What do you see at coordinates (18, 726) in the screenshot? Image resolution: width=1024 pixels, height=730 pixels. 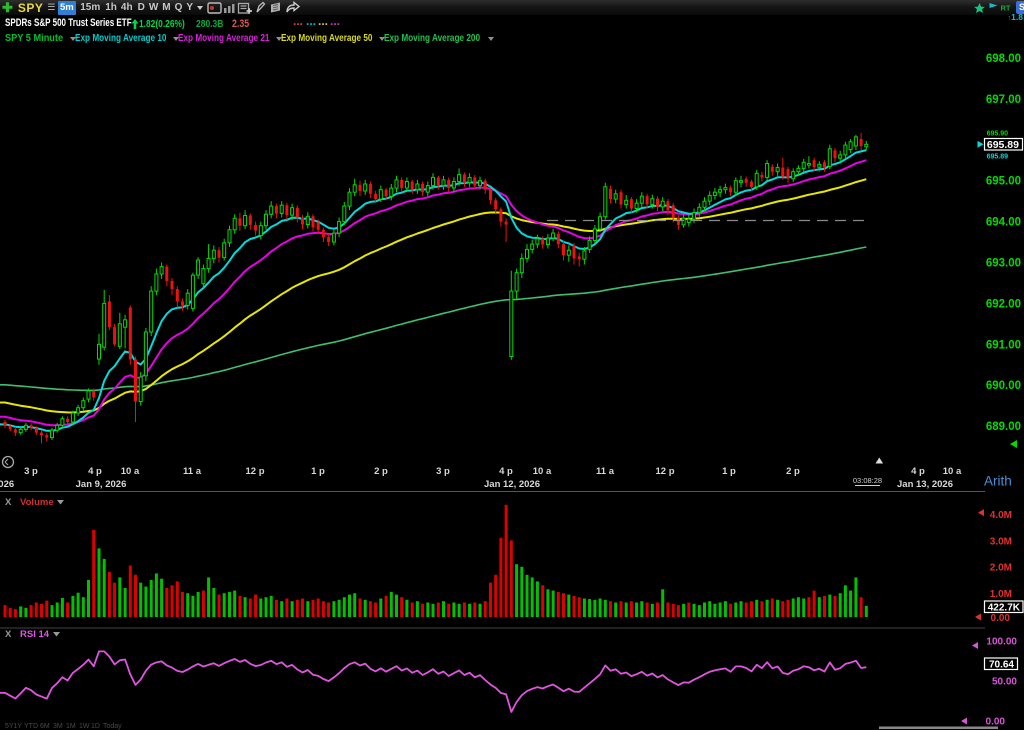 I see `svg-text: 1Y` at bounding box center [18, 726].